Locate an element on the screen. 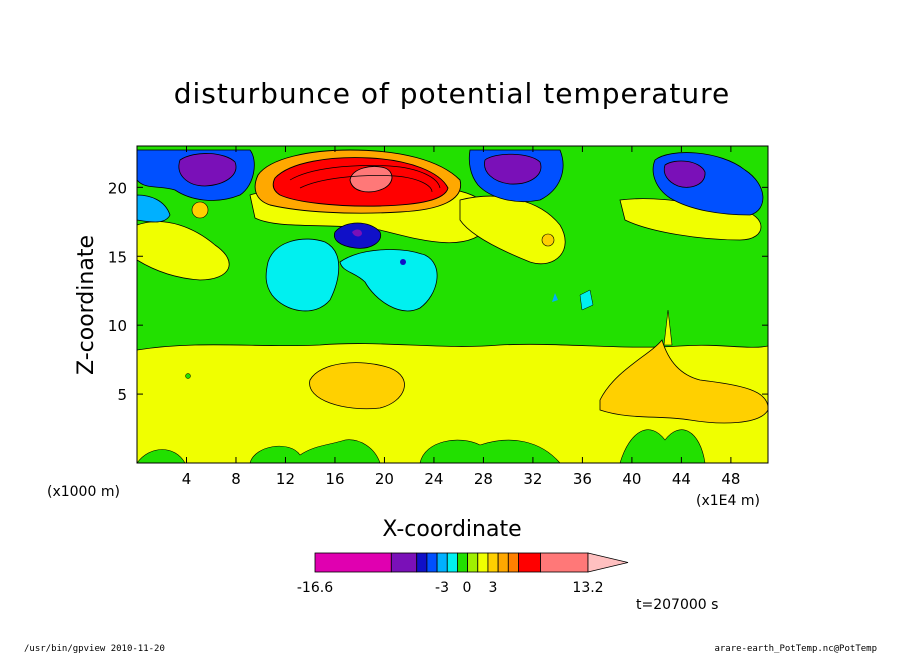  blob-b is located at coordinates (548, 240).